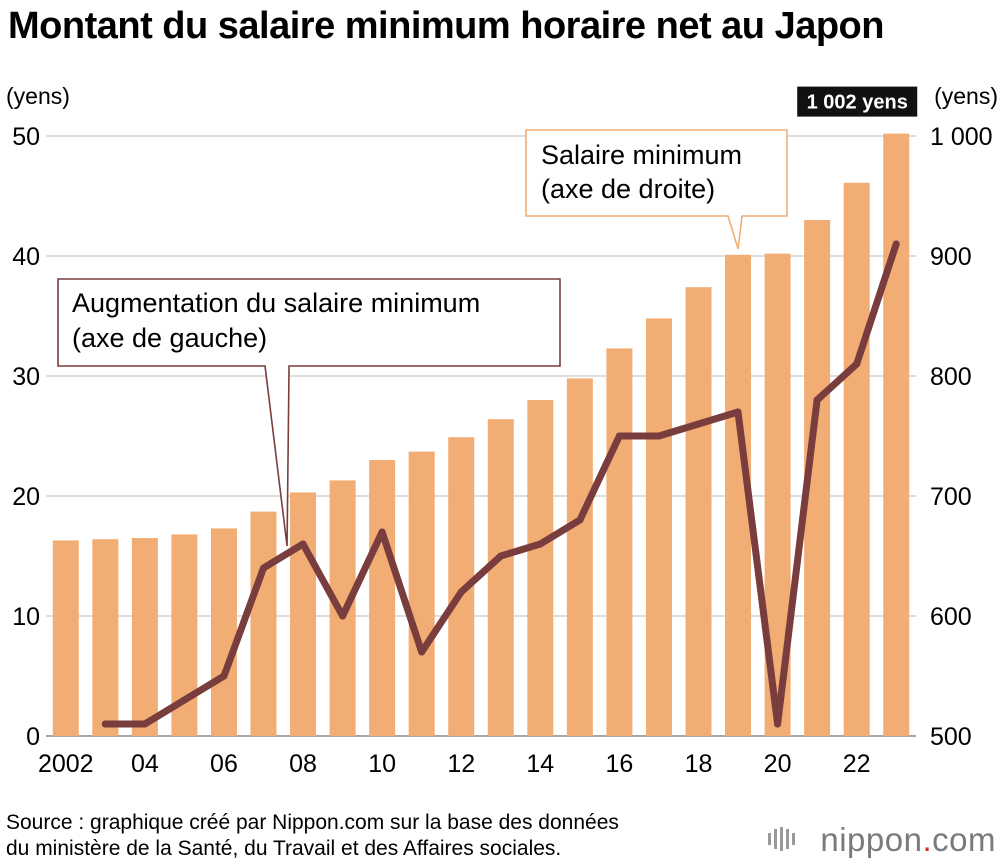 This screenshot has width=1000, height=864. Describe the element at coordinates (224, 676) in the screenshot. I see `line-point-2006` at that location.